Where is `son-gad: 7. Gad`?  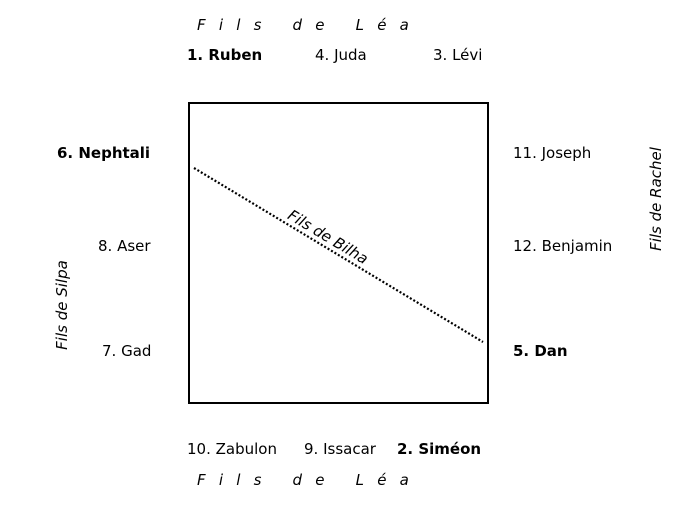
son-gad: 7. Gad is located at coordinates (127, 351).